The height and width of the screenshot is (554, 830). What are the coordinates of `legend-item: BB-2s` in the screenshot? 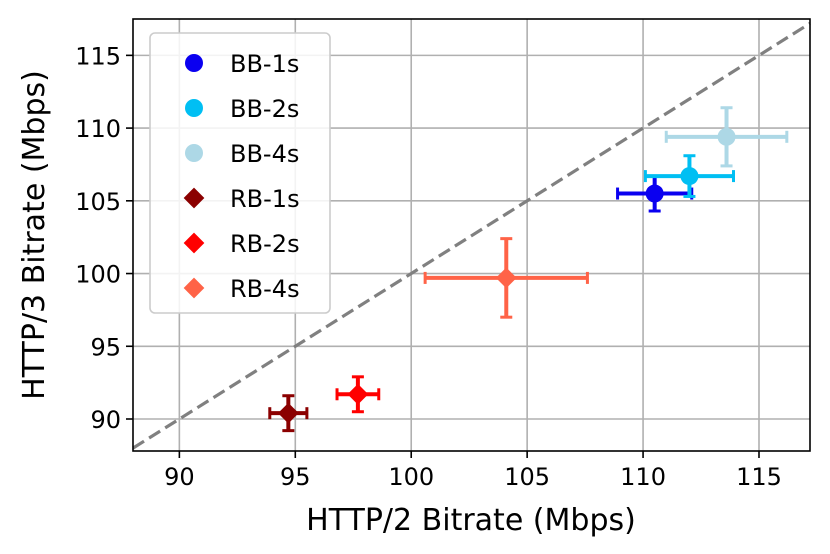 It's located at (242, 109).